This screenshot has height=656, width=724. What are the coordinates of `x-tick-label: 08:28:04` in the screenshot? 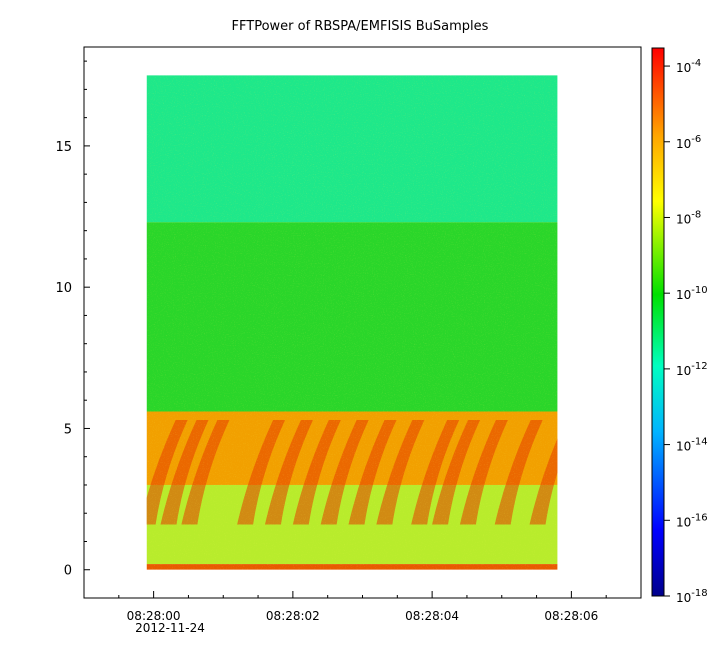 It's located at (432, 616).